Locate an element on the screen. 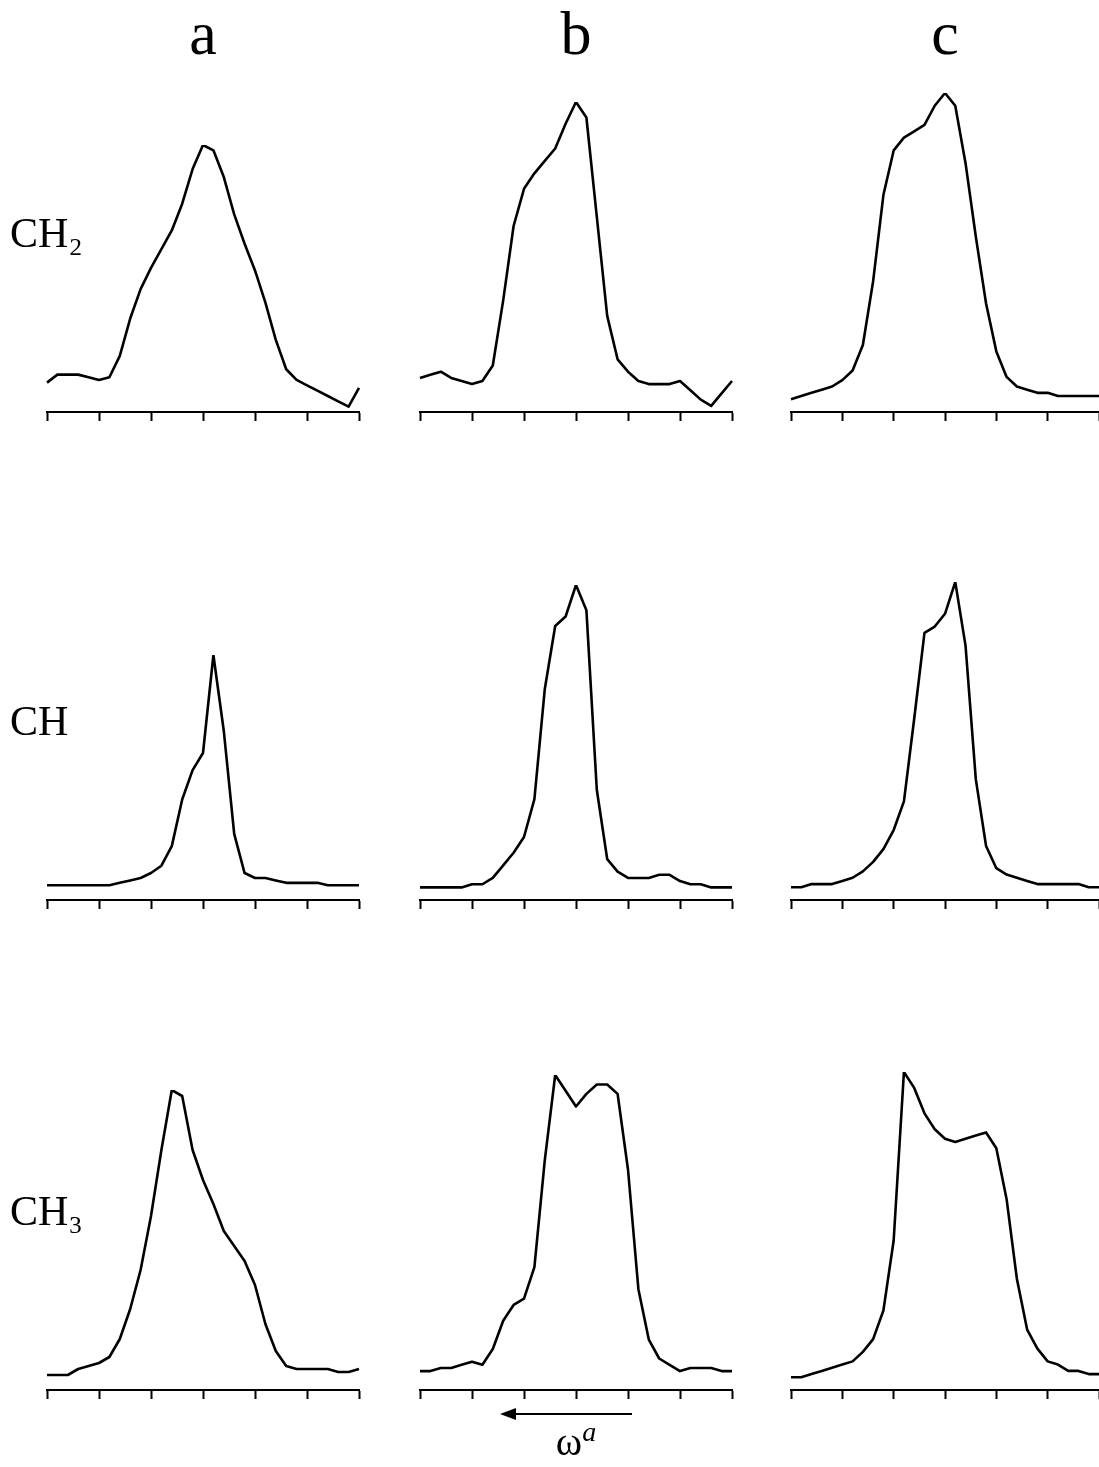 The height and width of the screenshot is (1467, 1099). y-axis-title: CH₂ is located at coordinates (46, 233).